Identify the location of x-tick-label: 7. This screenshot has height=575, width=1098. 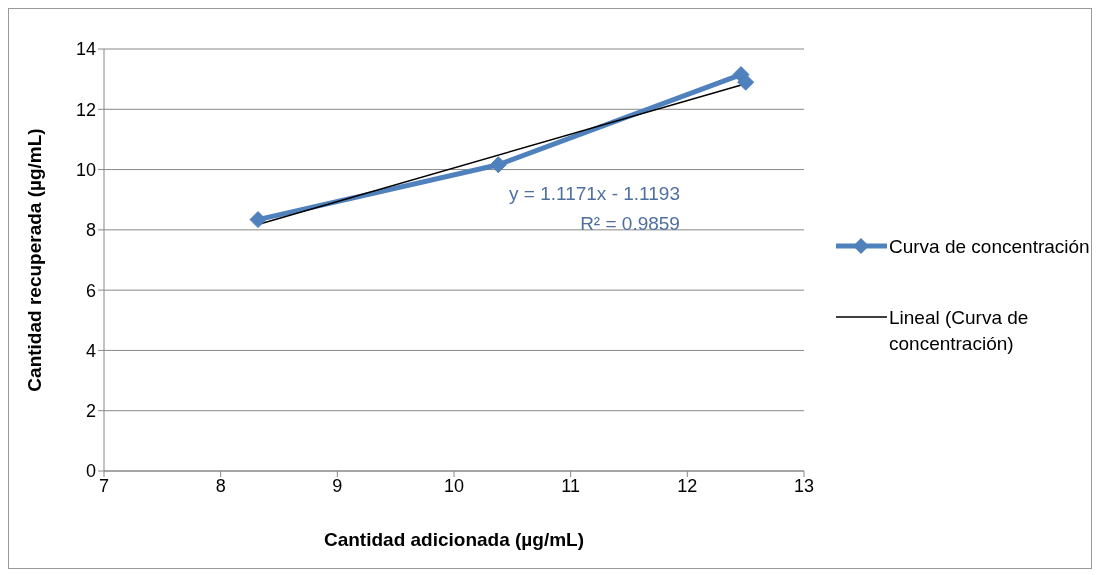
(104, 485).